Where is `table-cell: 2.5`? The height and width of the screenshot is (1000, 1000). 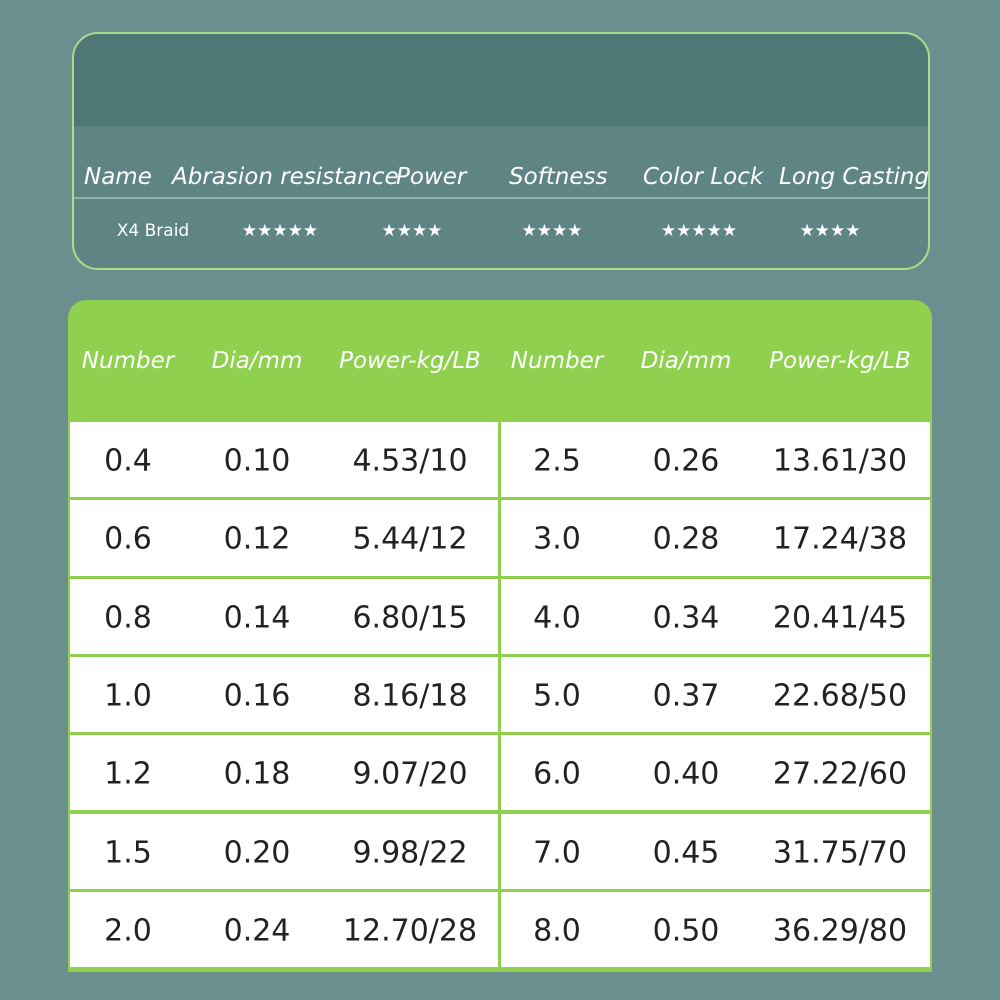 table-cell: 2.5 is located at coordinates (557, 461).